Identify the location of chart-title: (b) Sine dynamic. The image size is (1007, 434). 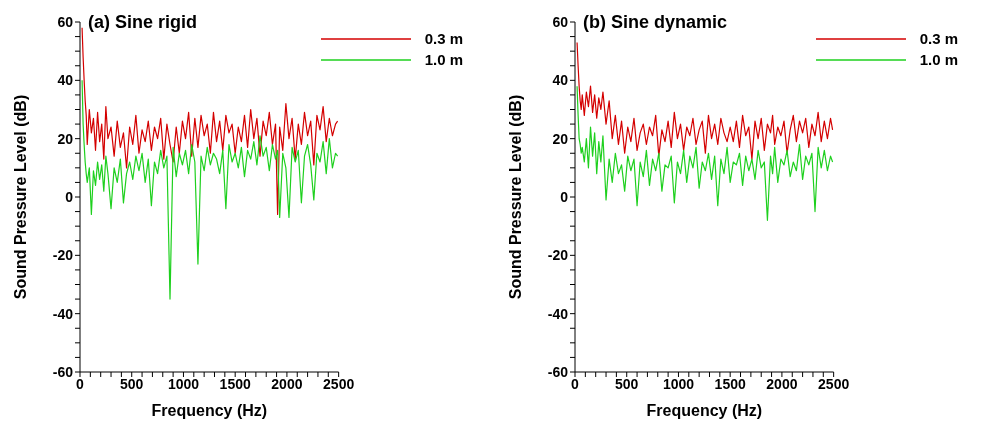
(655, 22).